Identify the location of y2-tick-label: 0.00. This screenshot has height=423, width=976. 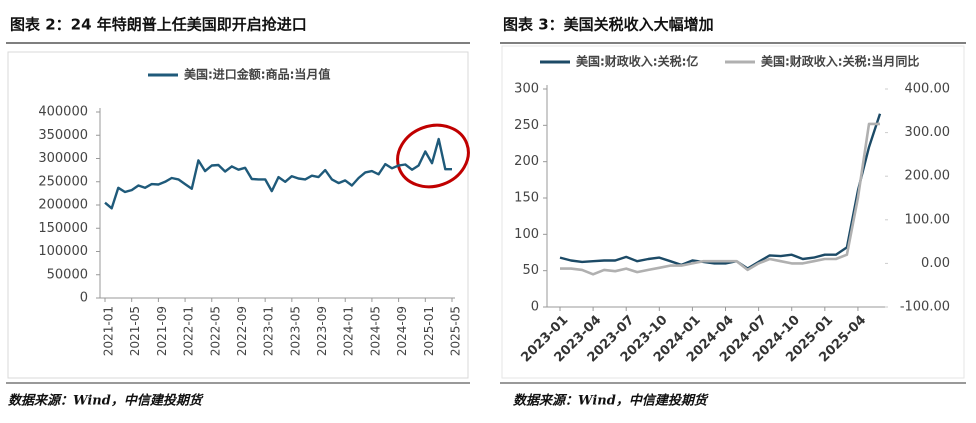
(935, 263).